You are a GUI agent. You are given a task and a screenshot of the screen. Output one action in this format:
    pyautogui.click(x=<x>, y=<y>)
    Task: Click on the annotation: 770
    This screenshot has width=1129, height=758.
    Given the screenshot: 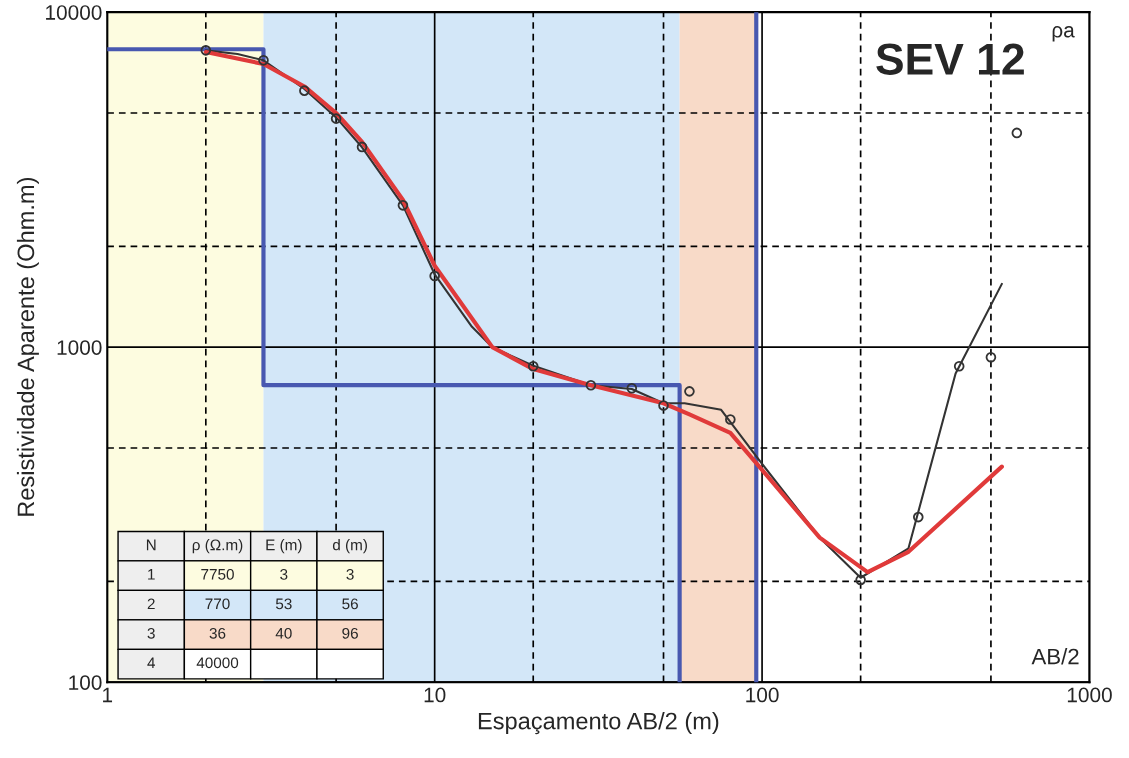 What is the action you would take?
    pyautogui.click(x=217, y=604)
    